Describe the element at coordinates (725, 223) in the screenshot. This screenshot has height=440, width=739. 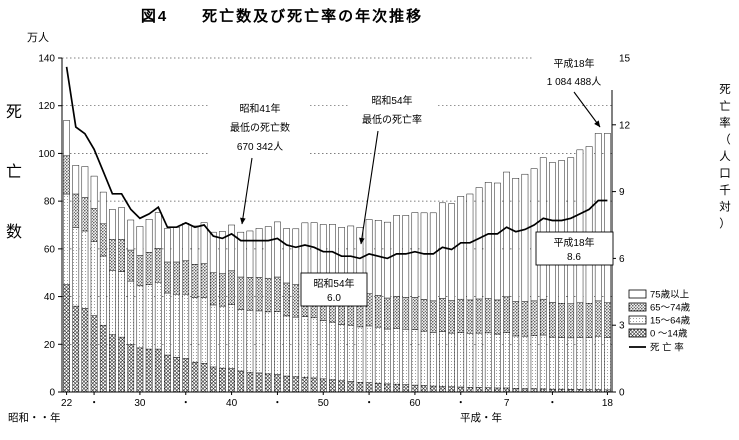
I see `vertical-label-char: ）` at that location.